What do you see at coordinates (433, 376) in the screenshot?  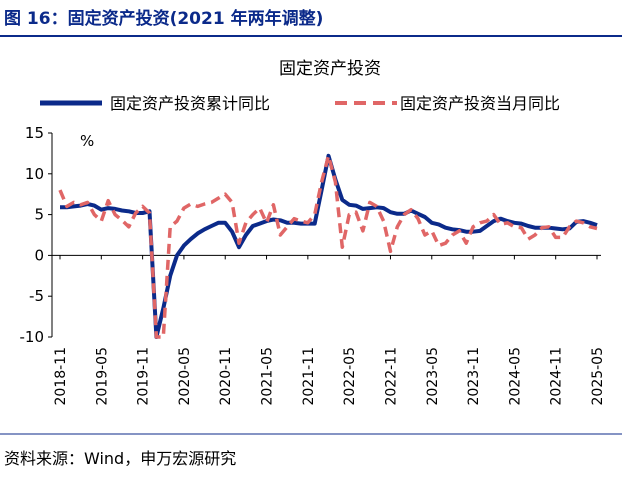 I see `x-tick-label: 2023-05` at bounding box center [433, 376].